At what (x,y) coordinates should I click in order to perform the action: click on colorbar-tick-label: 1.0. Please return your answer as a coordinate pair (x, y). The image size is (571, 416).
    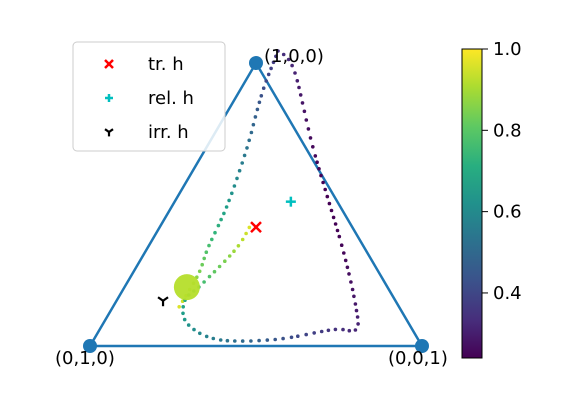
    Looking at the image, I should click on (507, 49).